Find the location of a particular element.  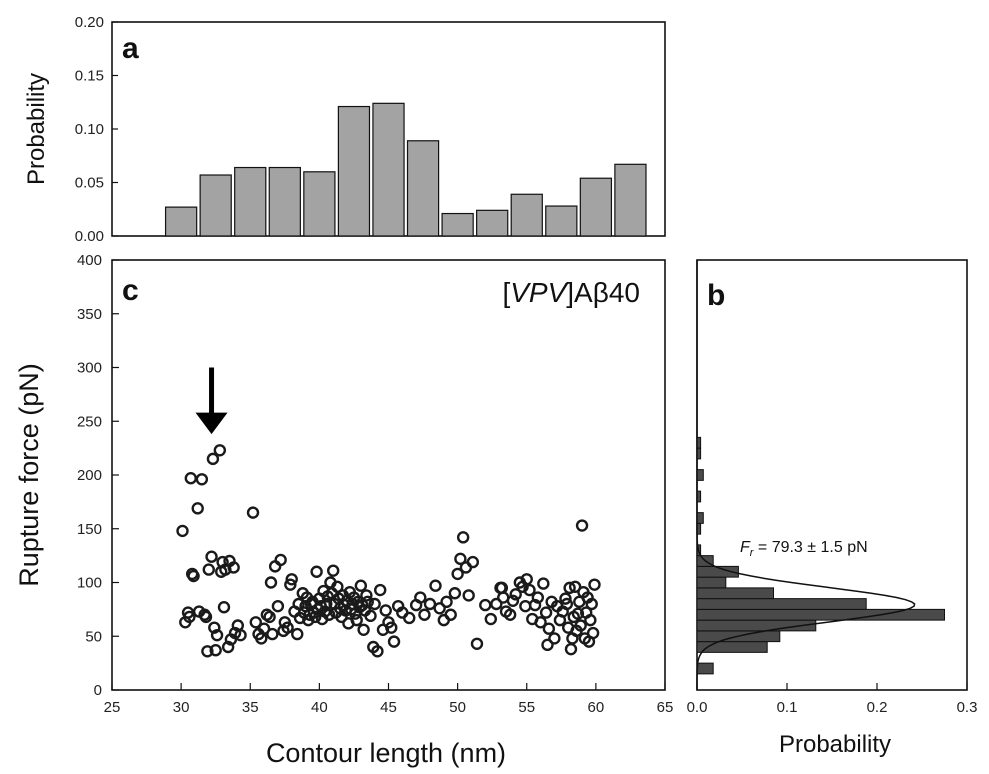

panel-b-x-label: Probability is located at coordinates (835, 744).